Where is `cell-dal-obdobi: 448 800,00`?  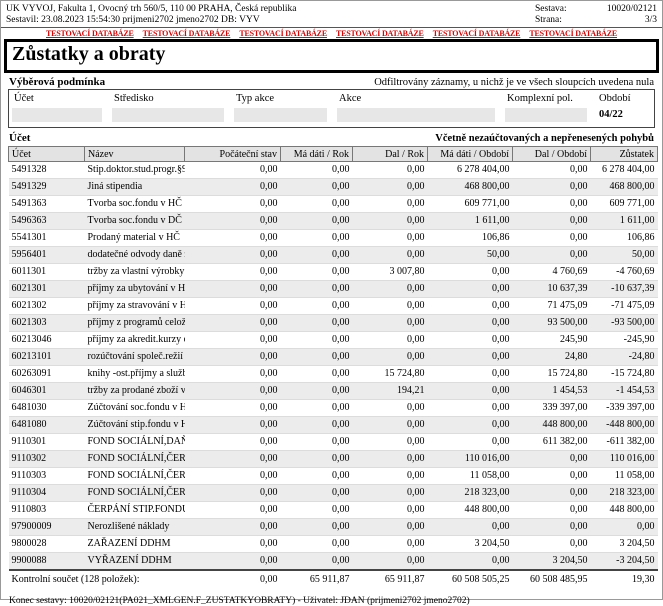 cell-dal-obdobi: 448 800,00 is located at coordinates (551, 425).